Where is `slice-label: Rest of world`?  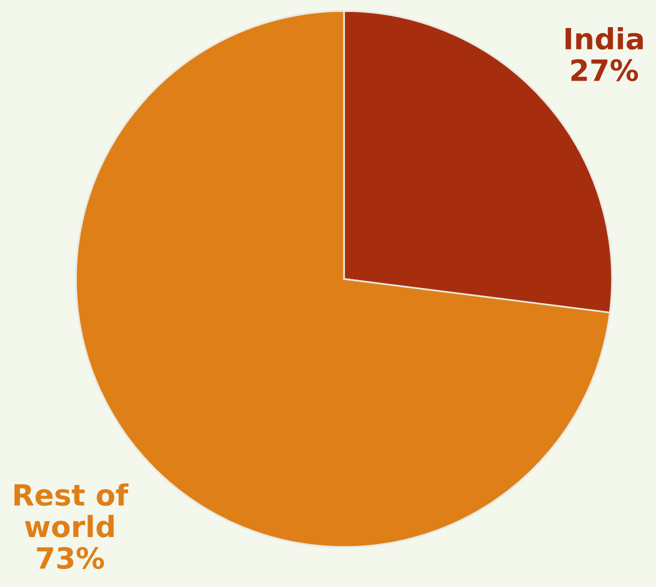
slice-label: Rest of world is located at coordinates (71, 510).